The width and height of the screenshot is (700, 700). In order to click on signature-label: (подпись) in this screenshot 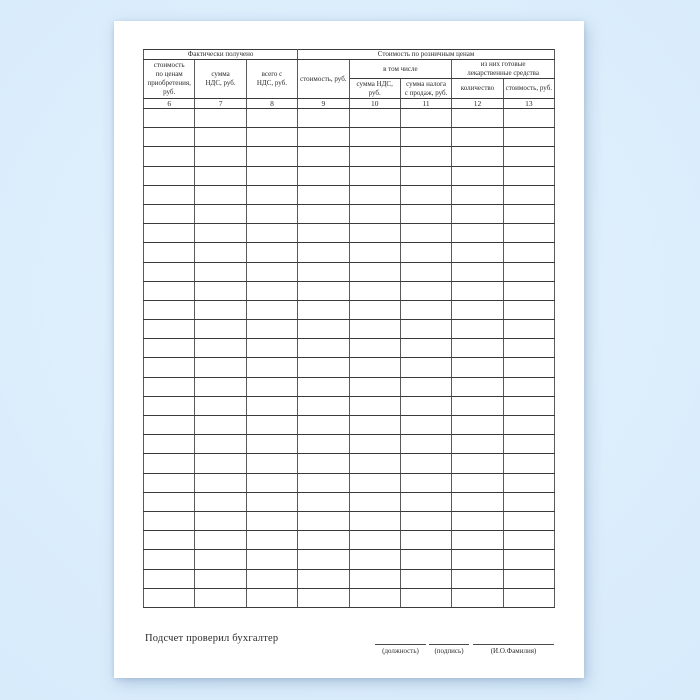, I will do `click(449, 651)`.